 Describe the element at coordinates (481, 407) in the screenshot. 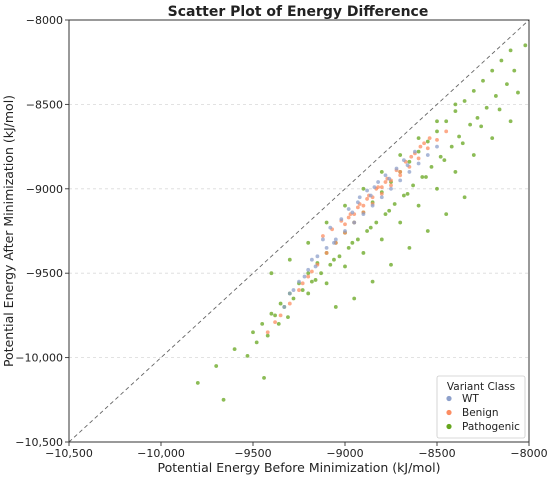

I see `legend: Variant Class WT Benign Pathogenic` at that location.